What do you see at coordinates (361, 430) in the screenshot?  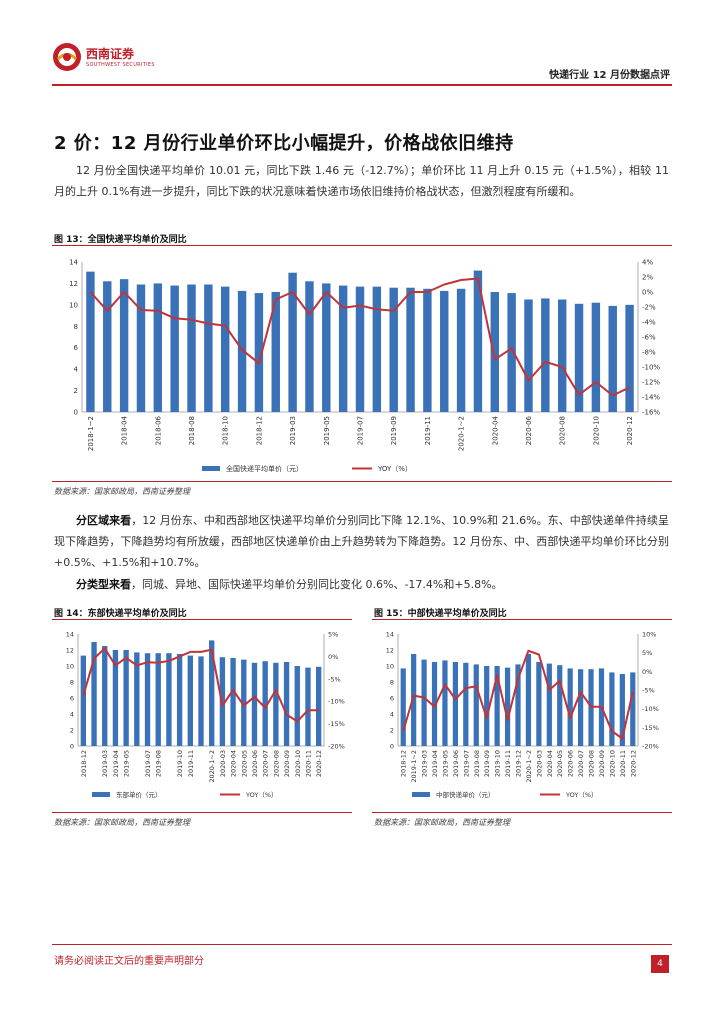 I see `x-tick-label: 2019-07` at bounding box center [361, 430].